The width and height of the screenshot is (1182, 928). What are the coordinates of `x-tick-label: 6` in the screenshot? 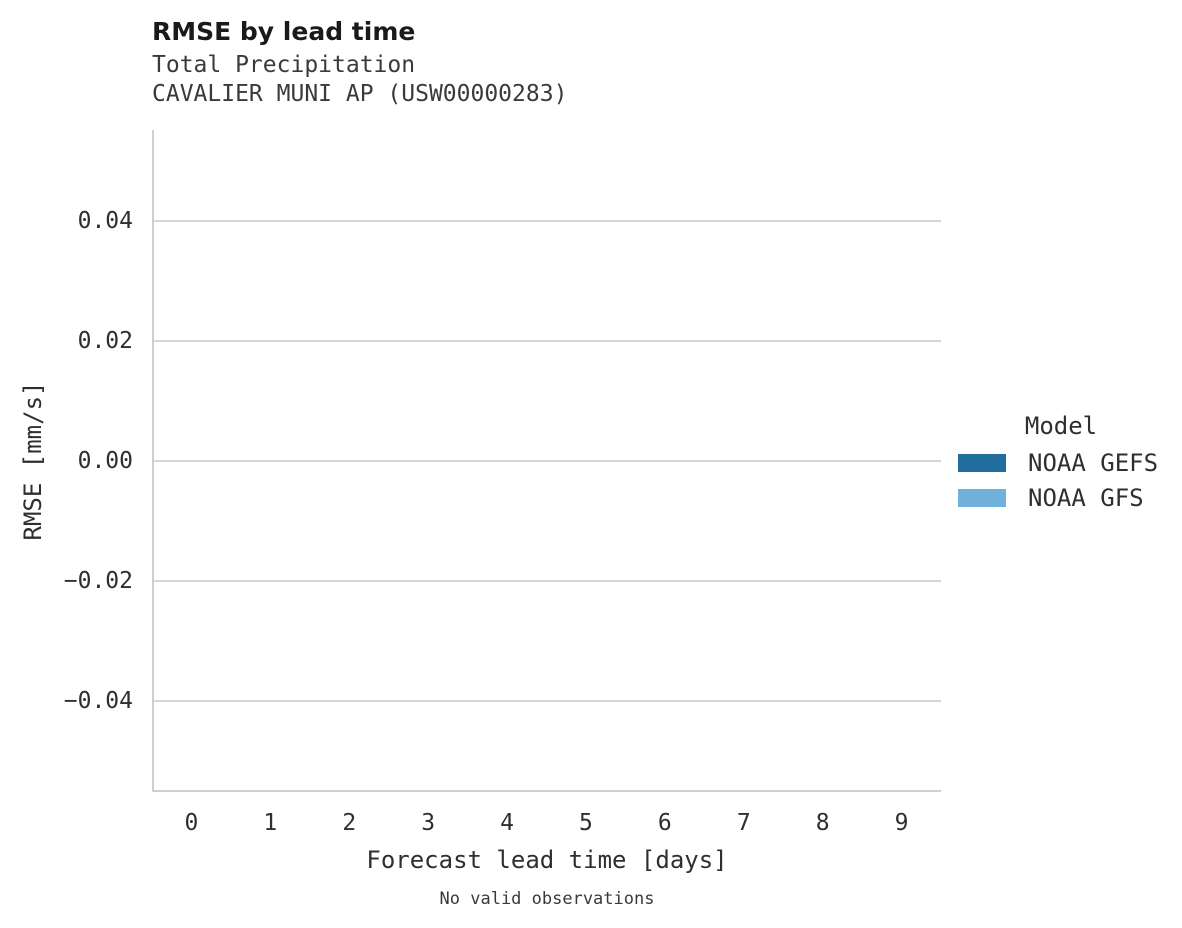 It's located at (664, 823).